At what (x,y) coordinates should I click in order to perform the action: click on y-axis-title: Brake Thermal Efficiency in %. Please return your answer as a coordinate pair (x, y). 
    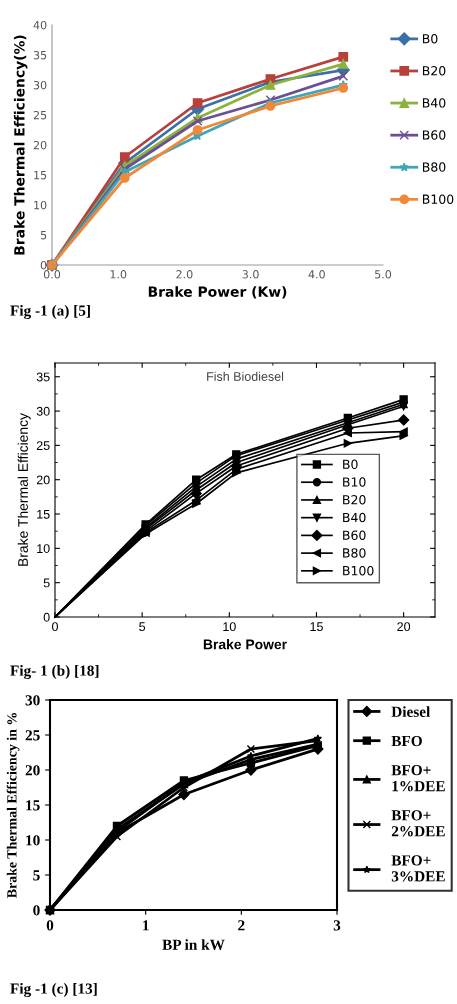
    Looking at the image, I should click on (13, 805).